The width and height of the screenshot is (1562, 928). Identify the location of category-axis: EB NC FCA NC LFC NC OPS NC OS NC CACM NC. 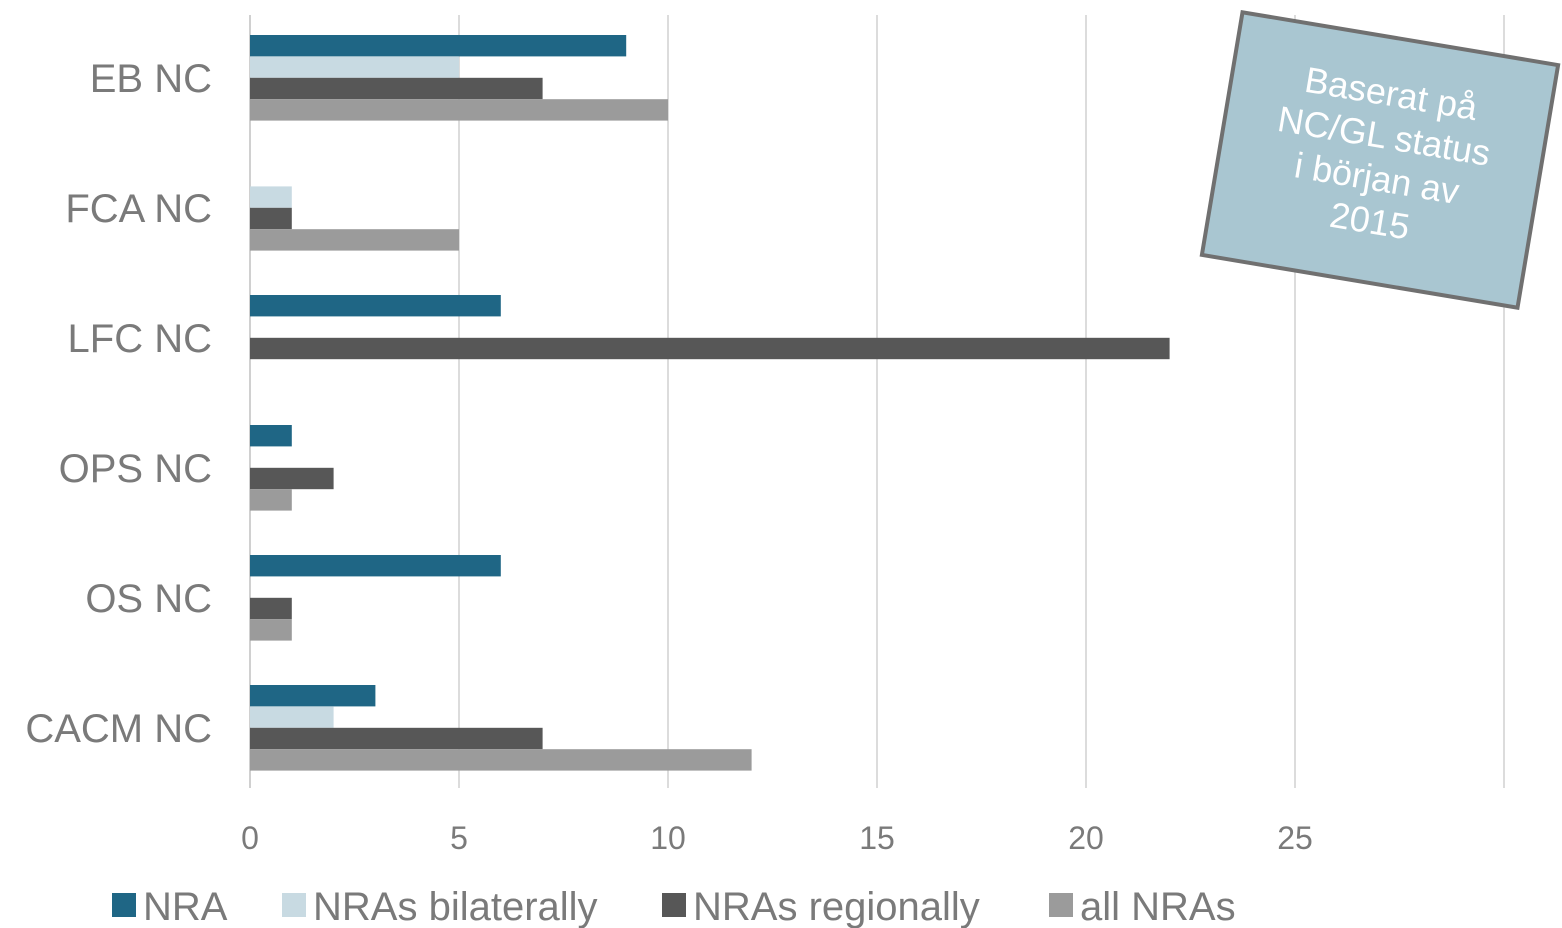
(118, 404).